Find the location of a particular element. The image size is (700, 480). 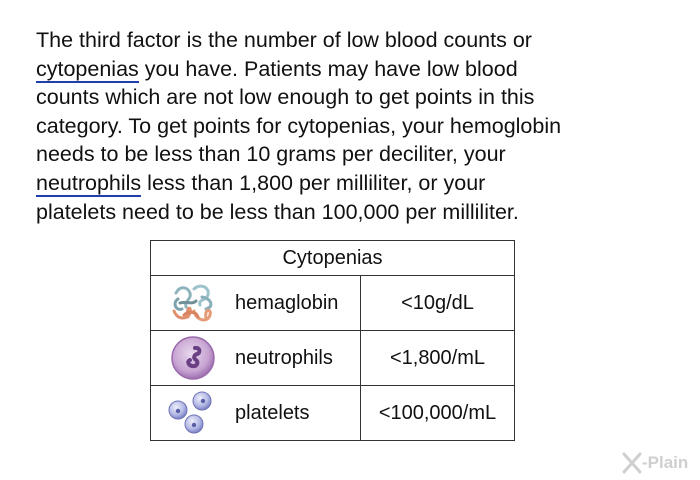

row-name: neutrophils is located at coordinates (284, 357).